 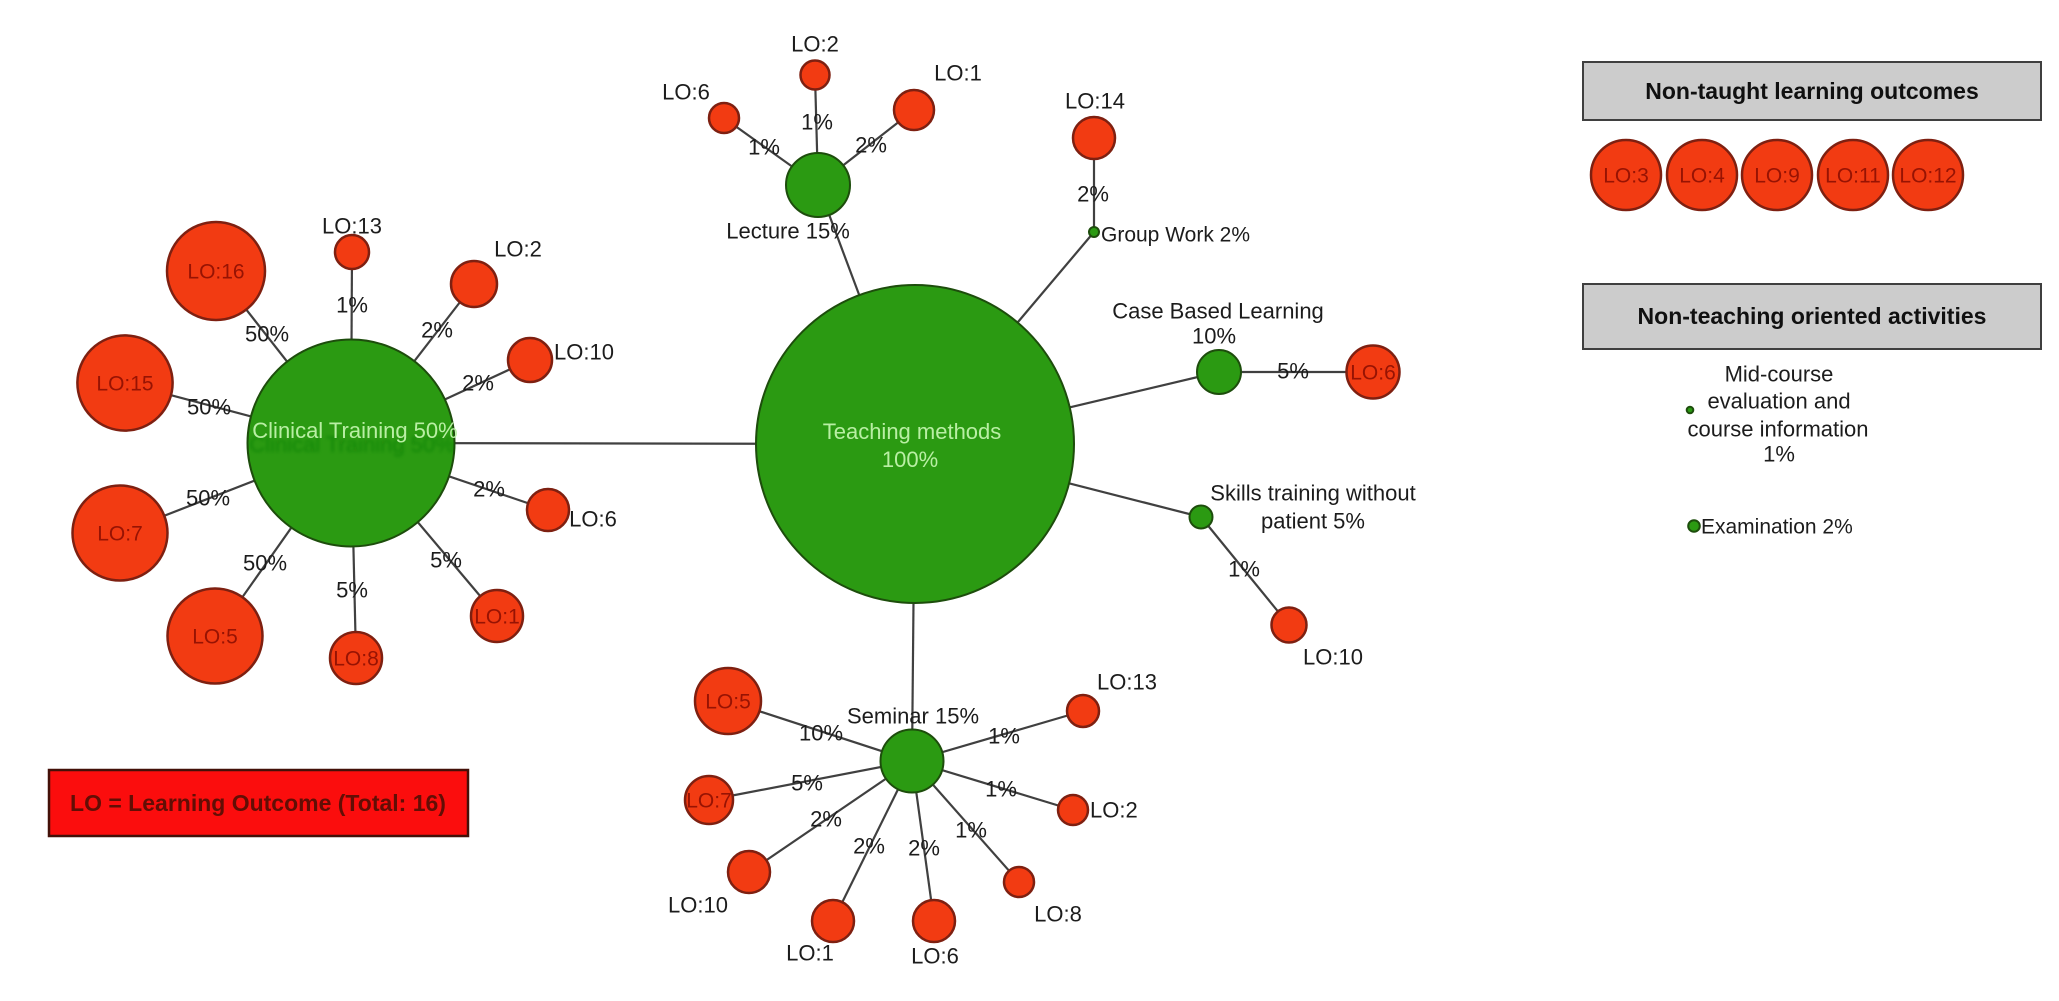 What do you see at coordinates (1313, 521) in the screenshot?
I see `svg-text: patient 5%` at bounding box center [1313, 521].